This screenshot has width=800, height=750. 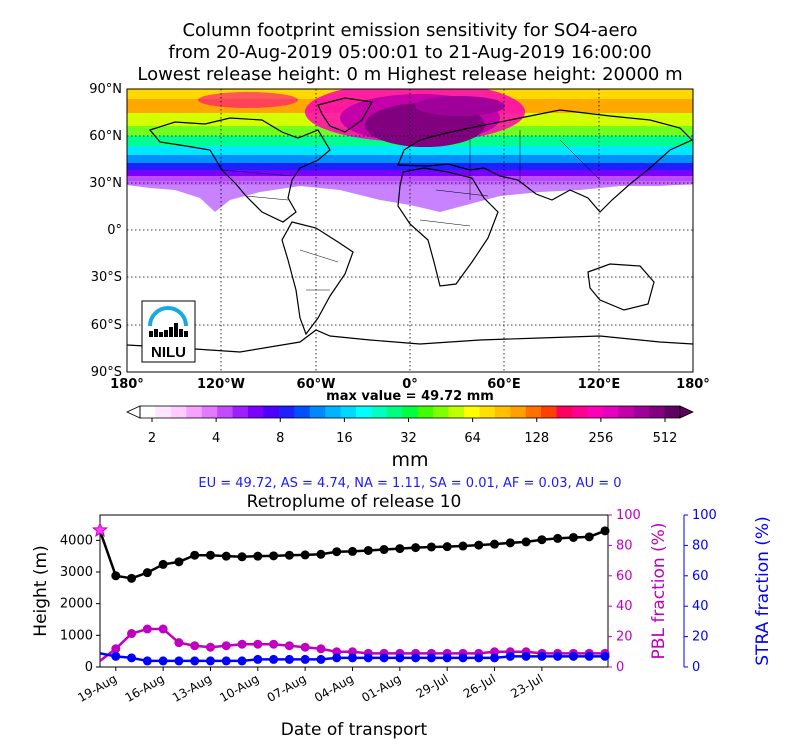 I want to click on nilu-logo: NILU, so click(x=168, y=331).